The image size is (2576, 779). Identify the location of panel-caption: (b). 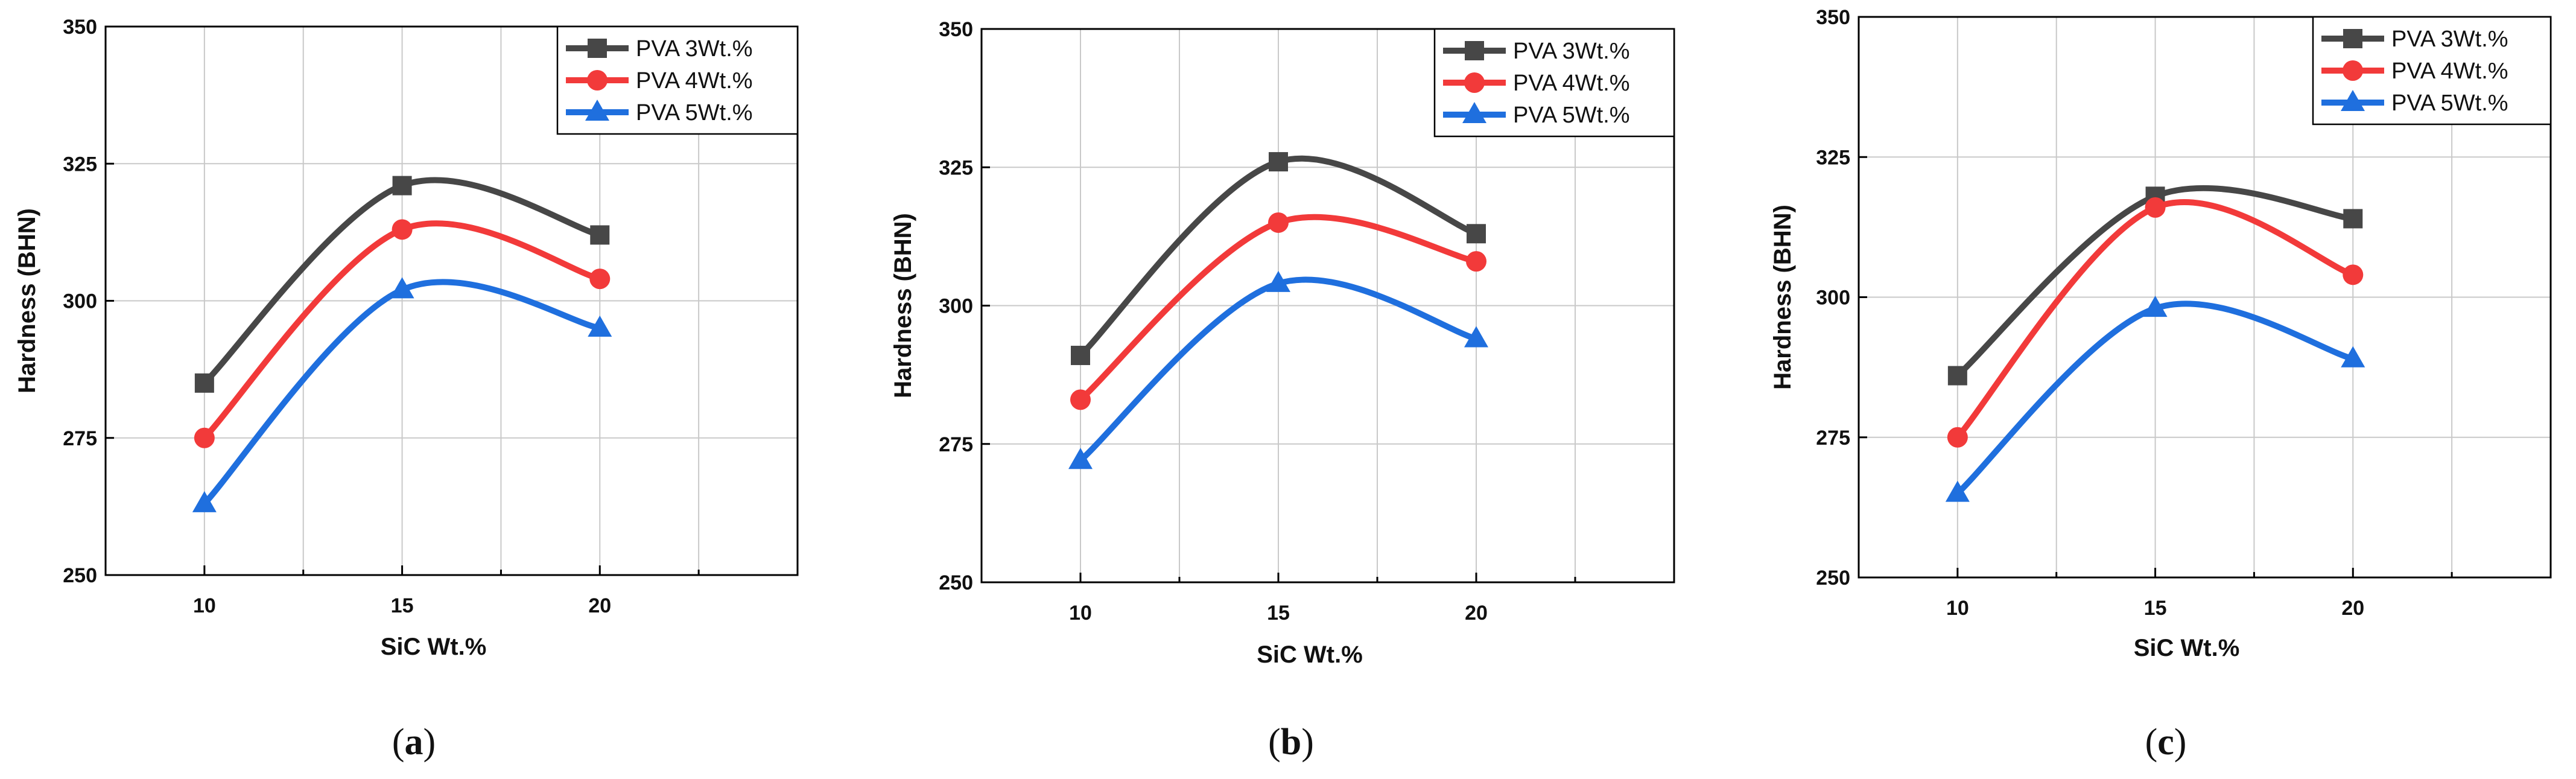
(1291, 742).